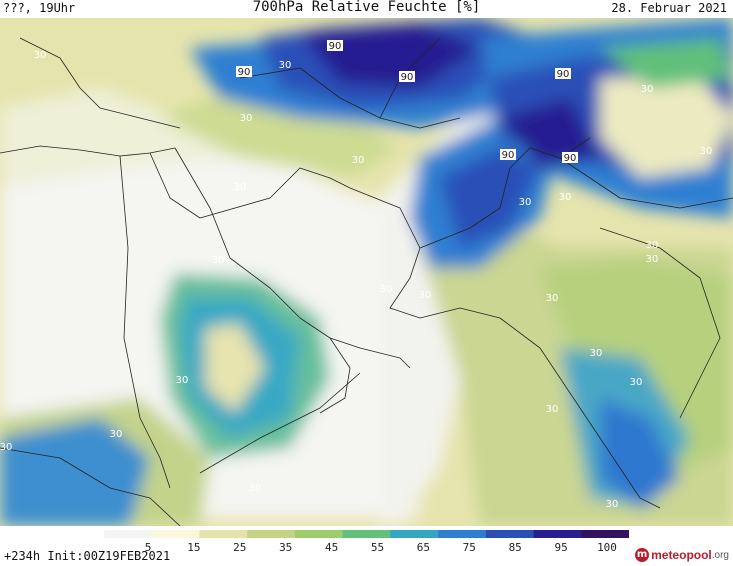 Image resolution: width=733 pixels, height=566 pixels. I want to click on logo-icon: m, so click(642, 555).